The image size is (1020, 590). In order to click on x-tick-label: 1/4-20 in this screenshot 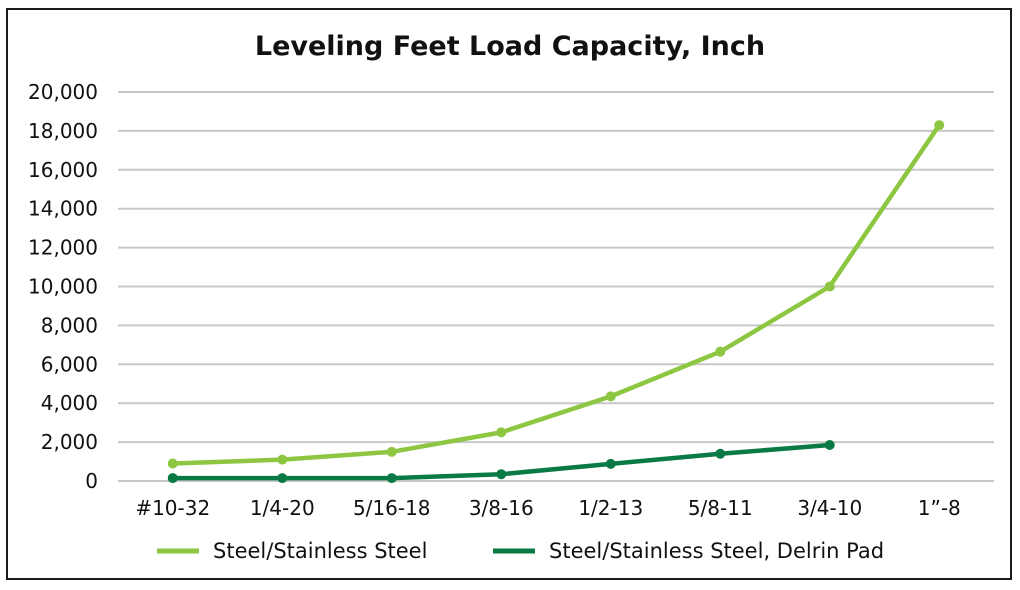, I will do `click(282, 508)`.